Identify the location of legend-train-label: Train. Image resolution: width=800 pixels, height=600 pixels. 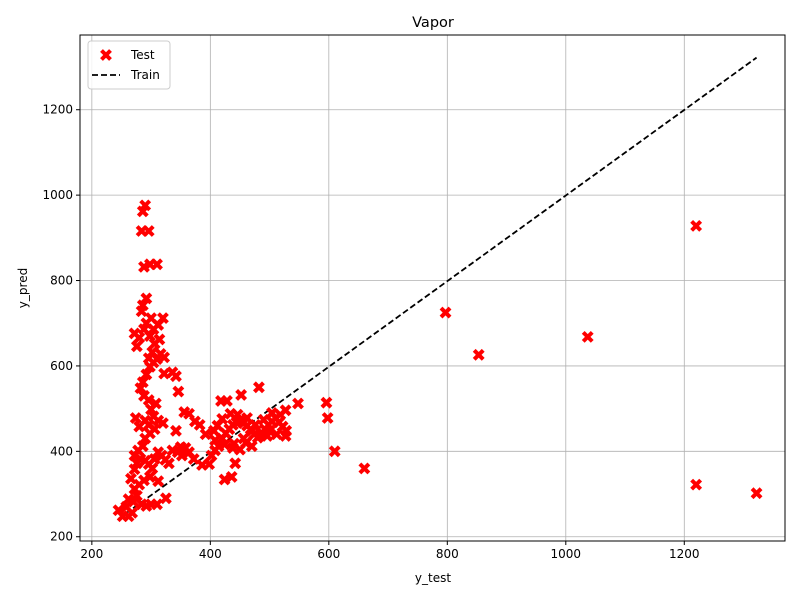
(145, 75).